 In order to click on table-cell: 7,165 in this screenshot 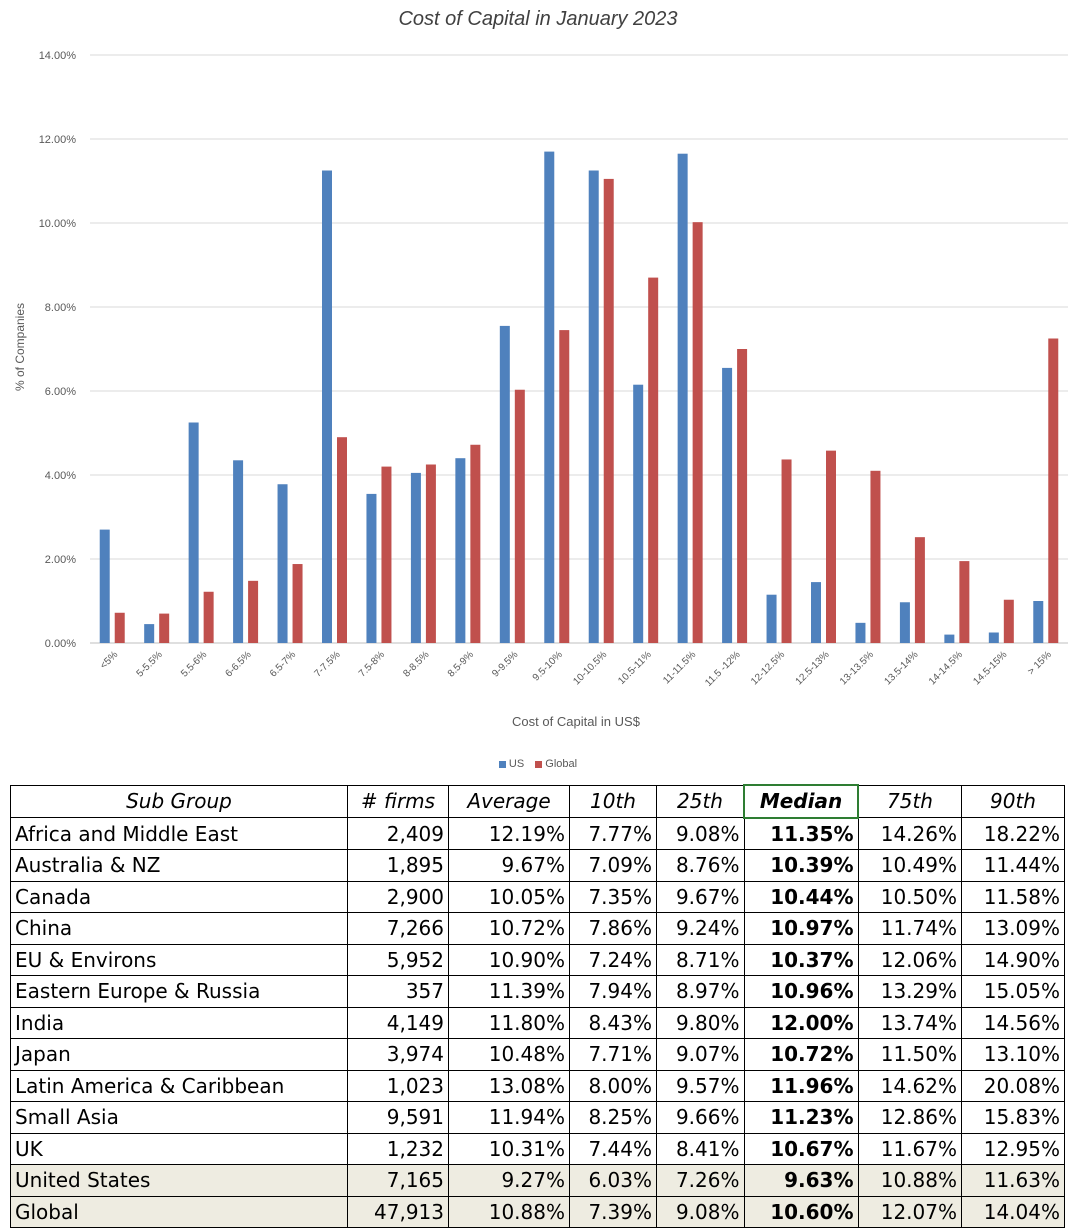, I will do `click(398, 1180)`.